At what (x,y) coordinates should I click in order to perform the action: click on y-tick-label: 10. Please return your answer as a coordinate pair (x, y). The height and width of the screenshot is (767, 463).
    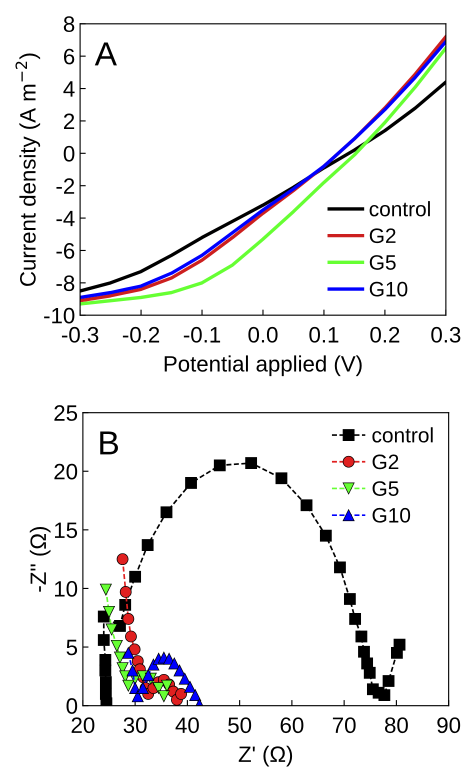
    Looking at the image, I should click on (66, 588).